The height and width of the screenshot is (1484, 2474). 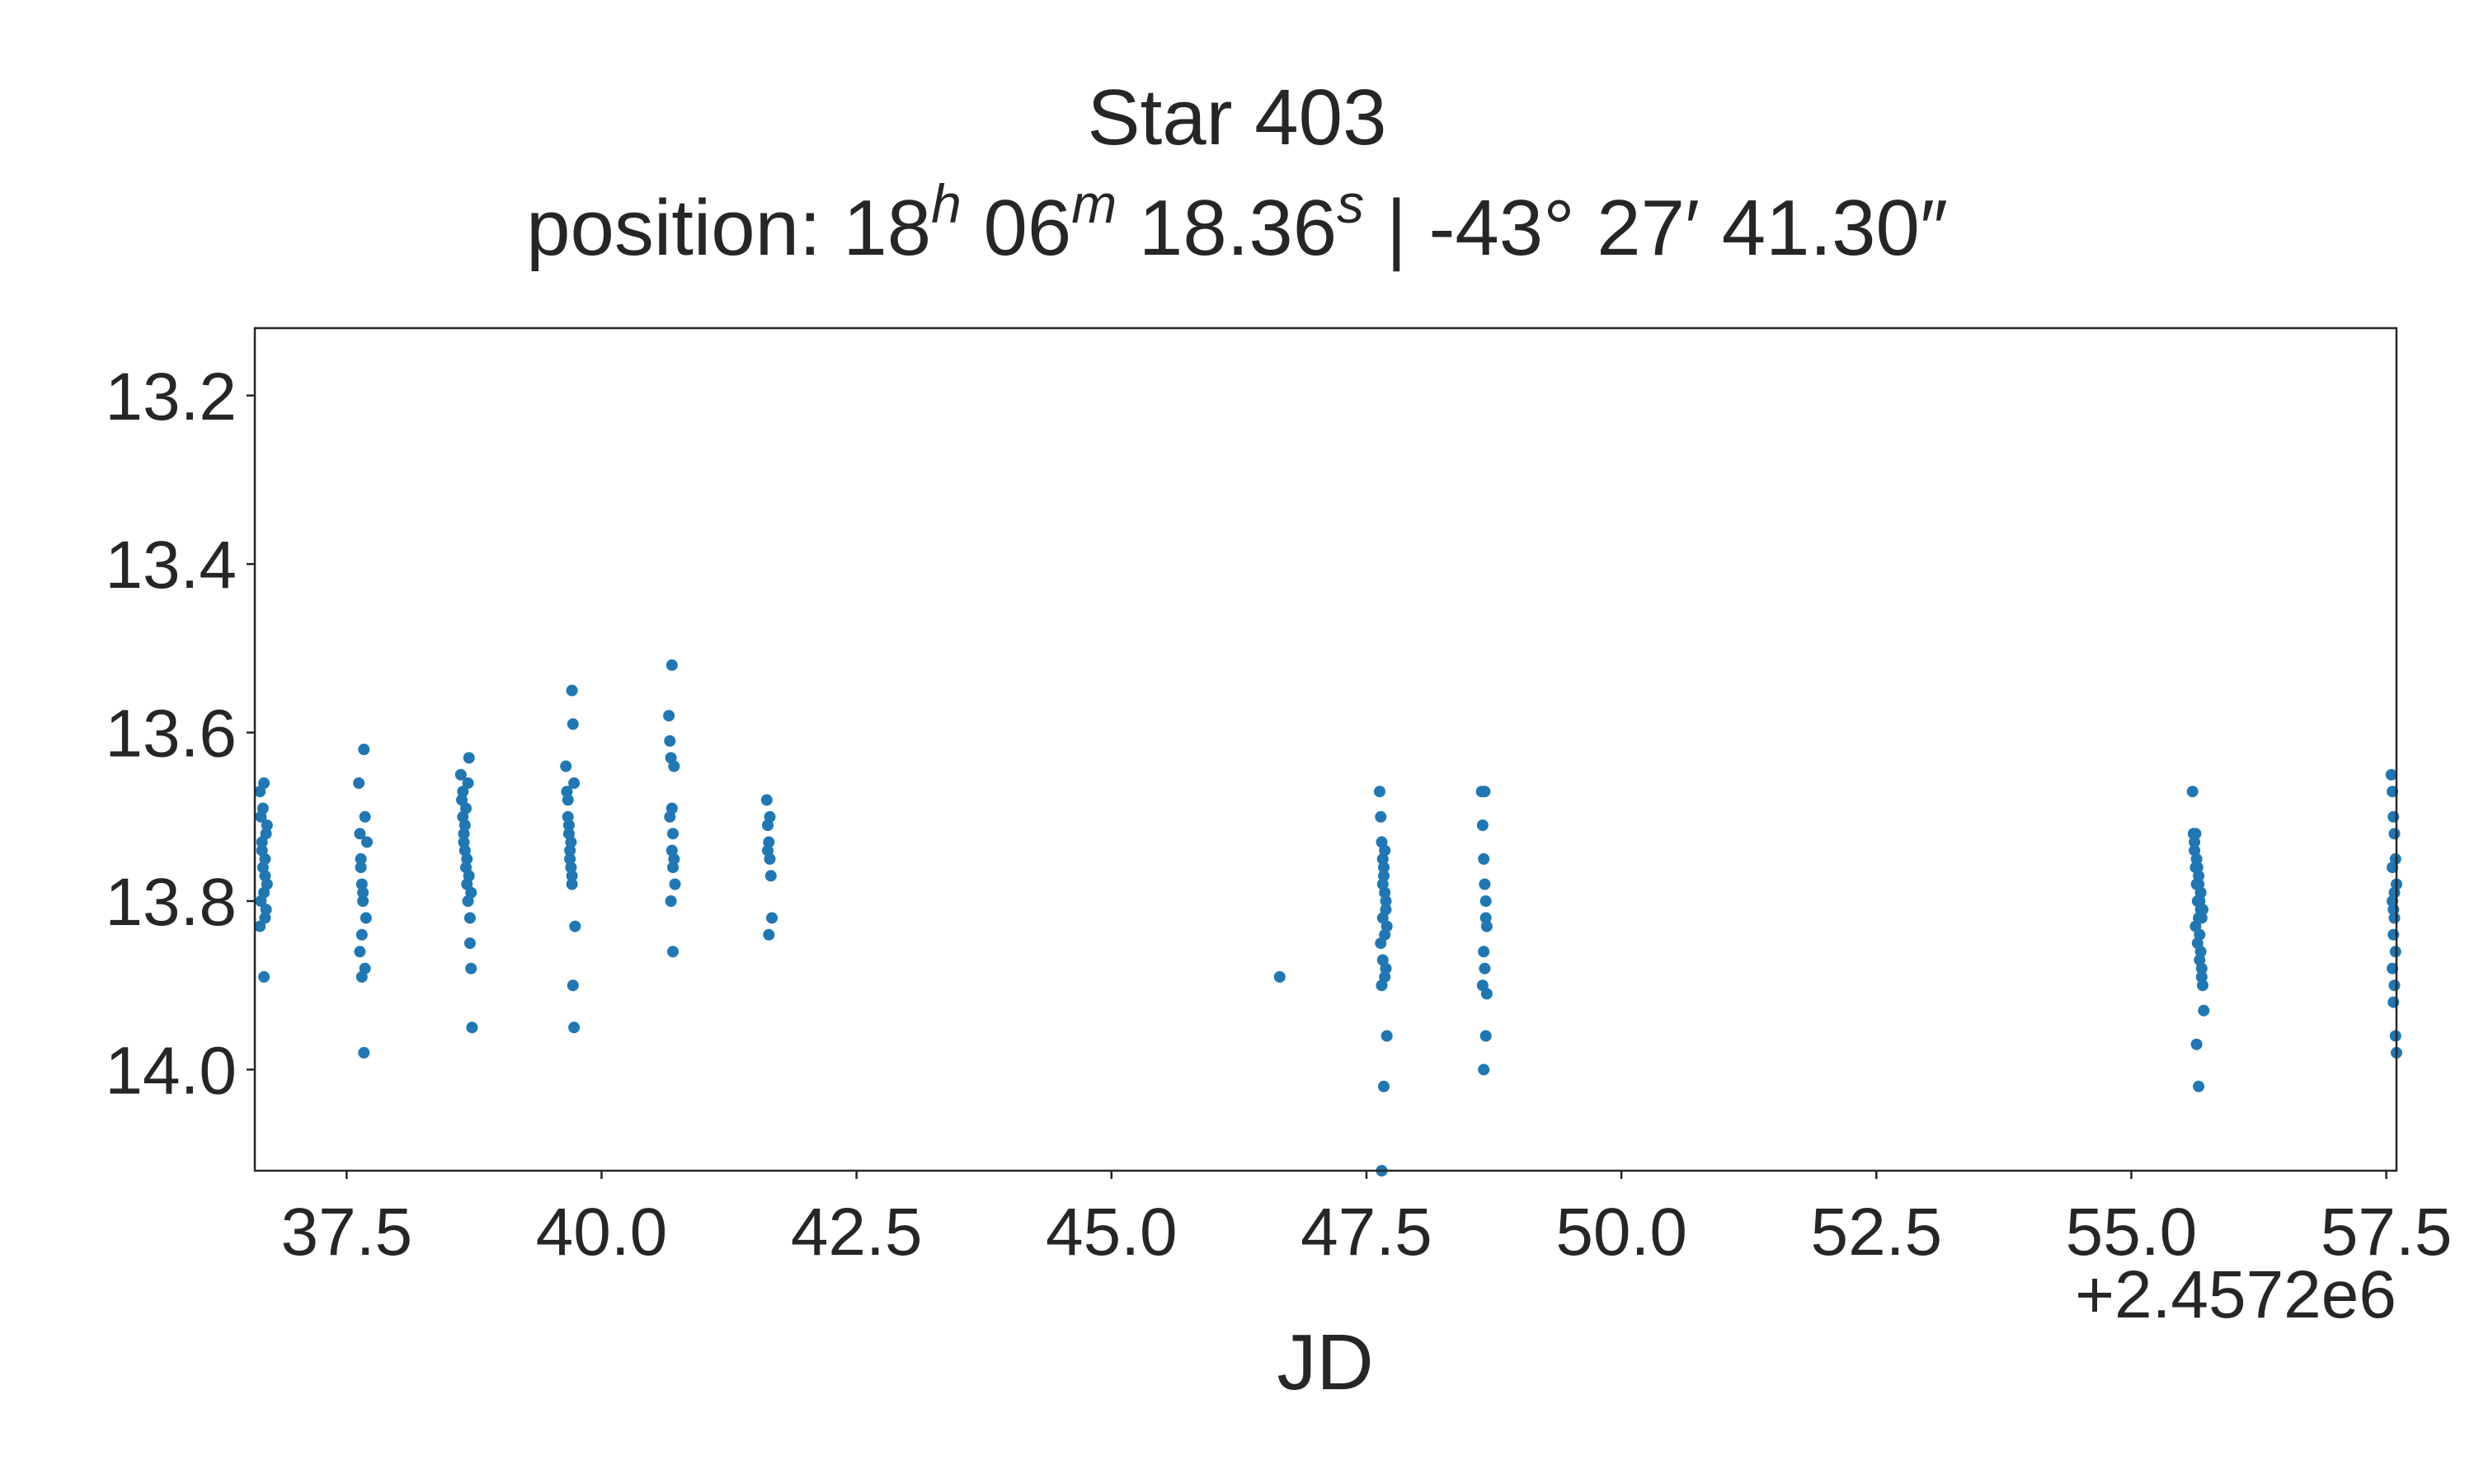 I want to click on ra-minutes: 06, so click(x=1027, y=228).